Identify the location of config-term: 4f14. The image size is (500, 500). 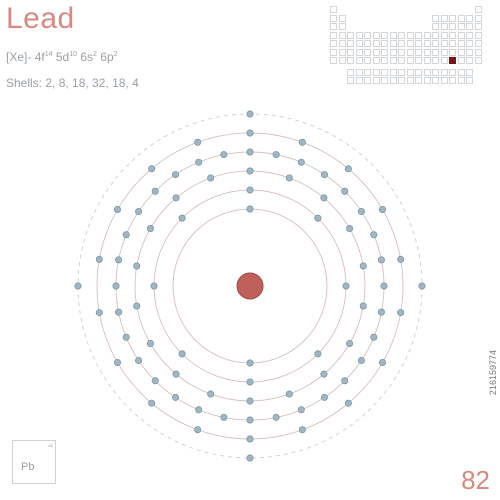
(43, 57).